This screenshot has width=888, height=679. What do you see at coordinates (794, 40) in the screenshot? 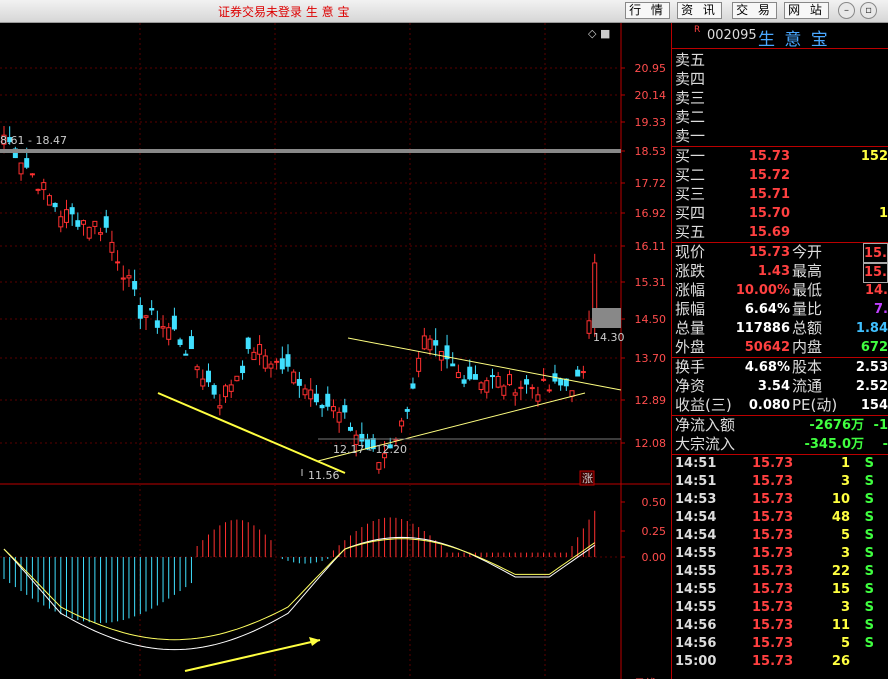
I see `stock-name: 生 意 宝` at bounding box center [794, 40].